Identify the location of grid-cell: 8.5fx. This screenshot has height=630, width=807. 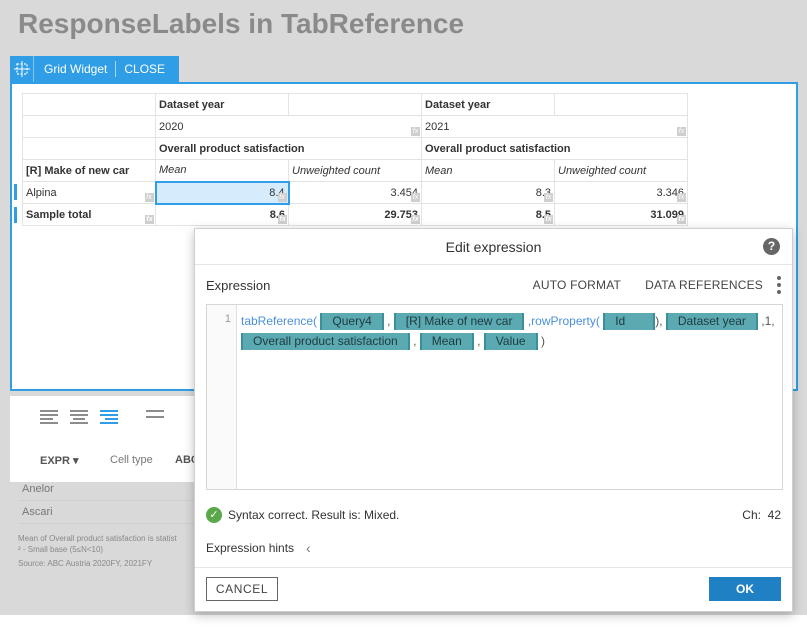
(488, 214).